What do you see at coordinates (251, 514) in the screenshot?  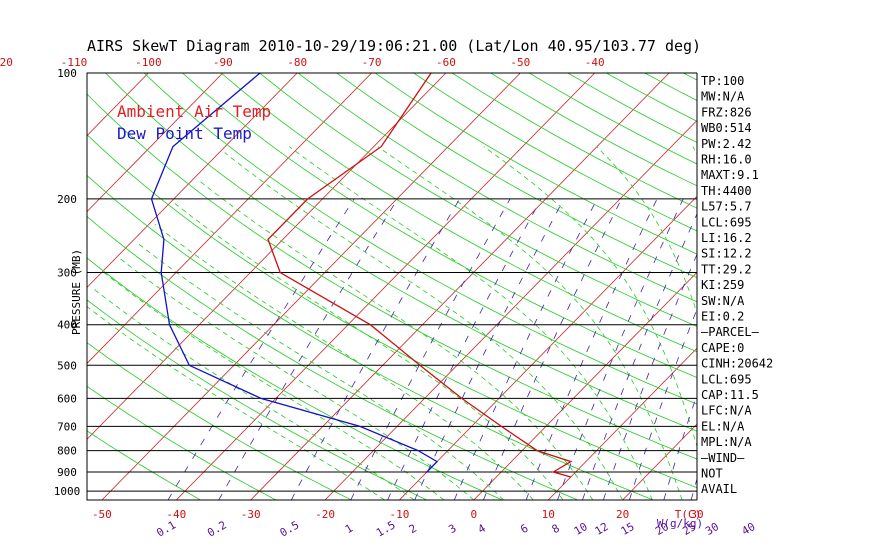 I see `bottom-temp-tick-label: -30` at bounding box center [251, 514].